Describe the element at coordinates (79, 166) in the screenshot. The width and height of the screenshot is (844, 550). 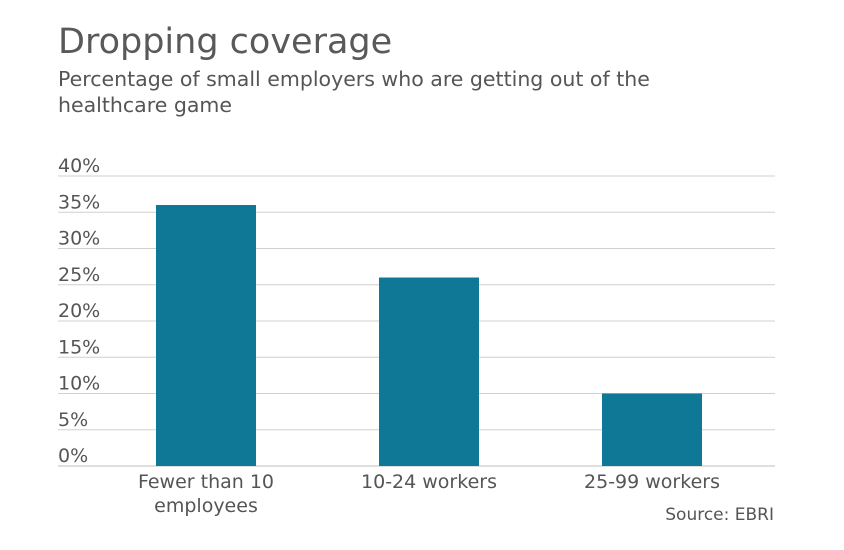
I see `y-tick-label: 40%` at that location.